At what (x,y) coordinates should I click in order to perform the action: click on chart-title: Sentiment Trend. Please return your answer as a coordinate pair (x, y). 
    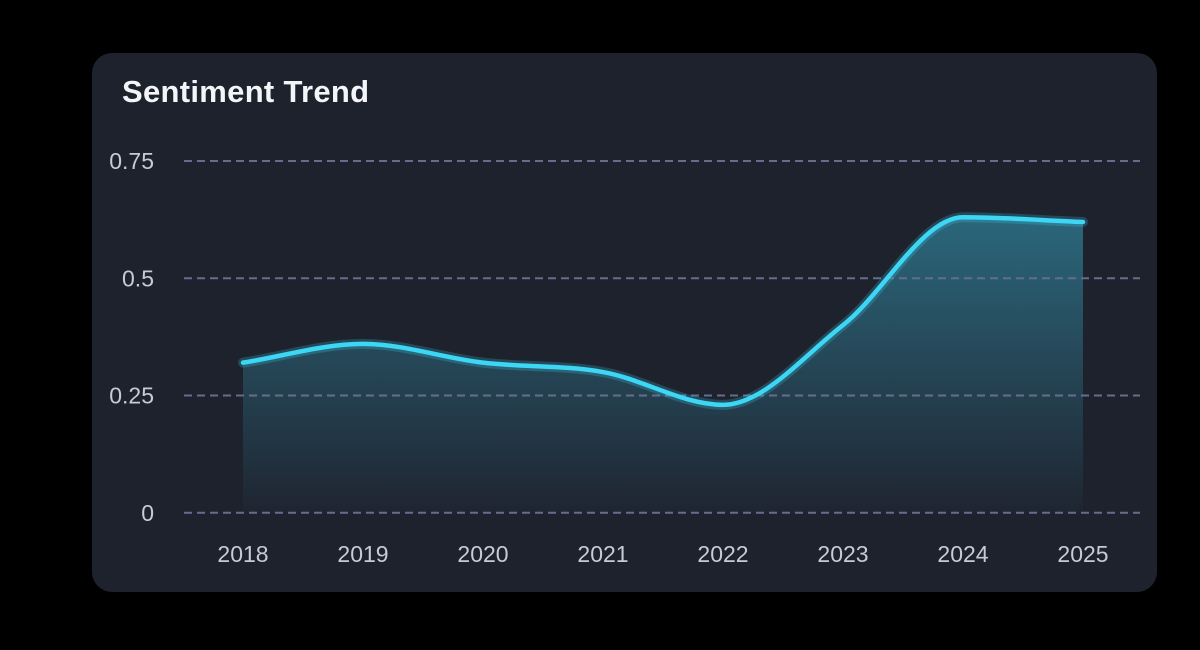
    Looking at the image, I should click on (246, 91).